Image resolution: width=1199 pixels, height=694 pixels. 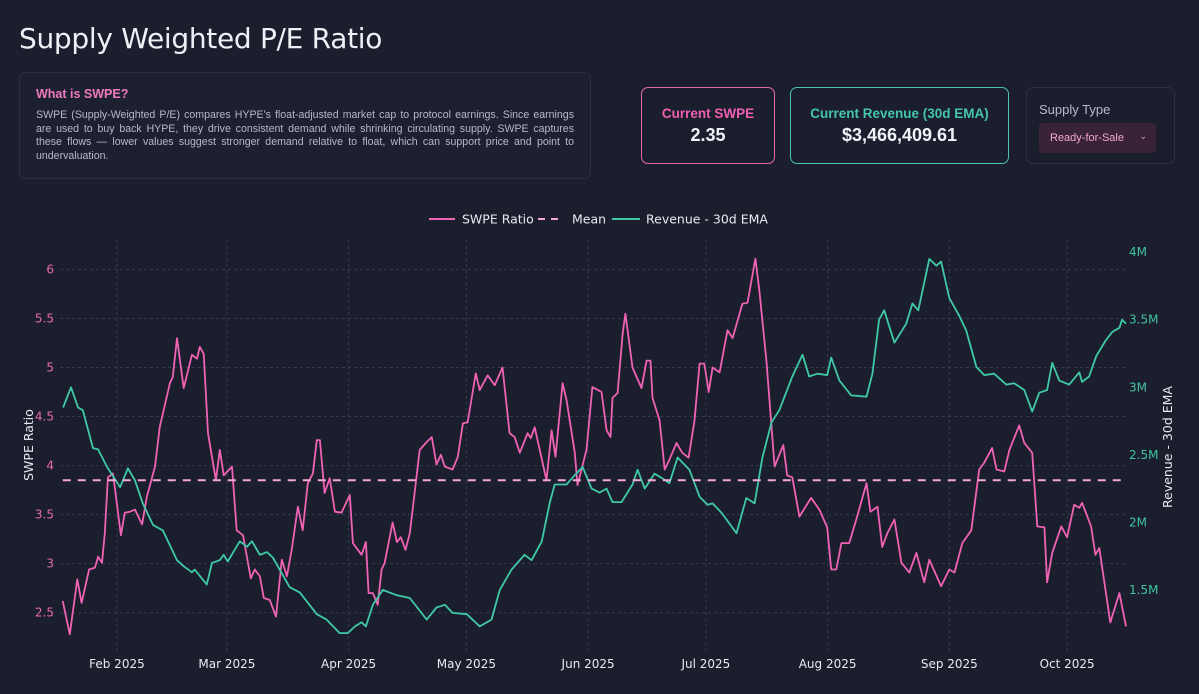 What do you see at coordinates (1143, 136) in the screenshot?
I see `chevron-down-icon: ⌄` at bounding box center [1143, 136].